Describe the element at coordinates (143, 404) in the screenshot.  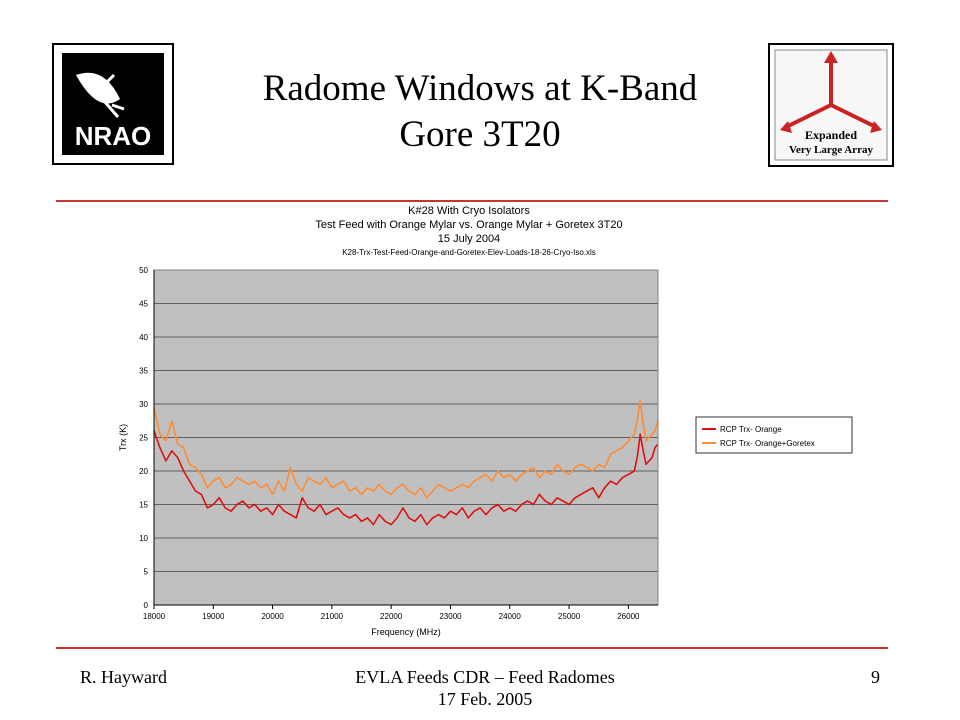
I see `y-tick-30: 30` at that location.